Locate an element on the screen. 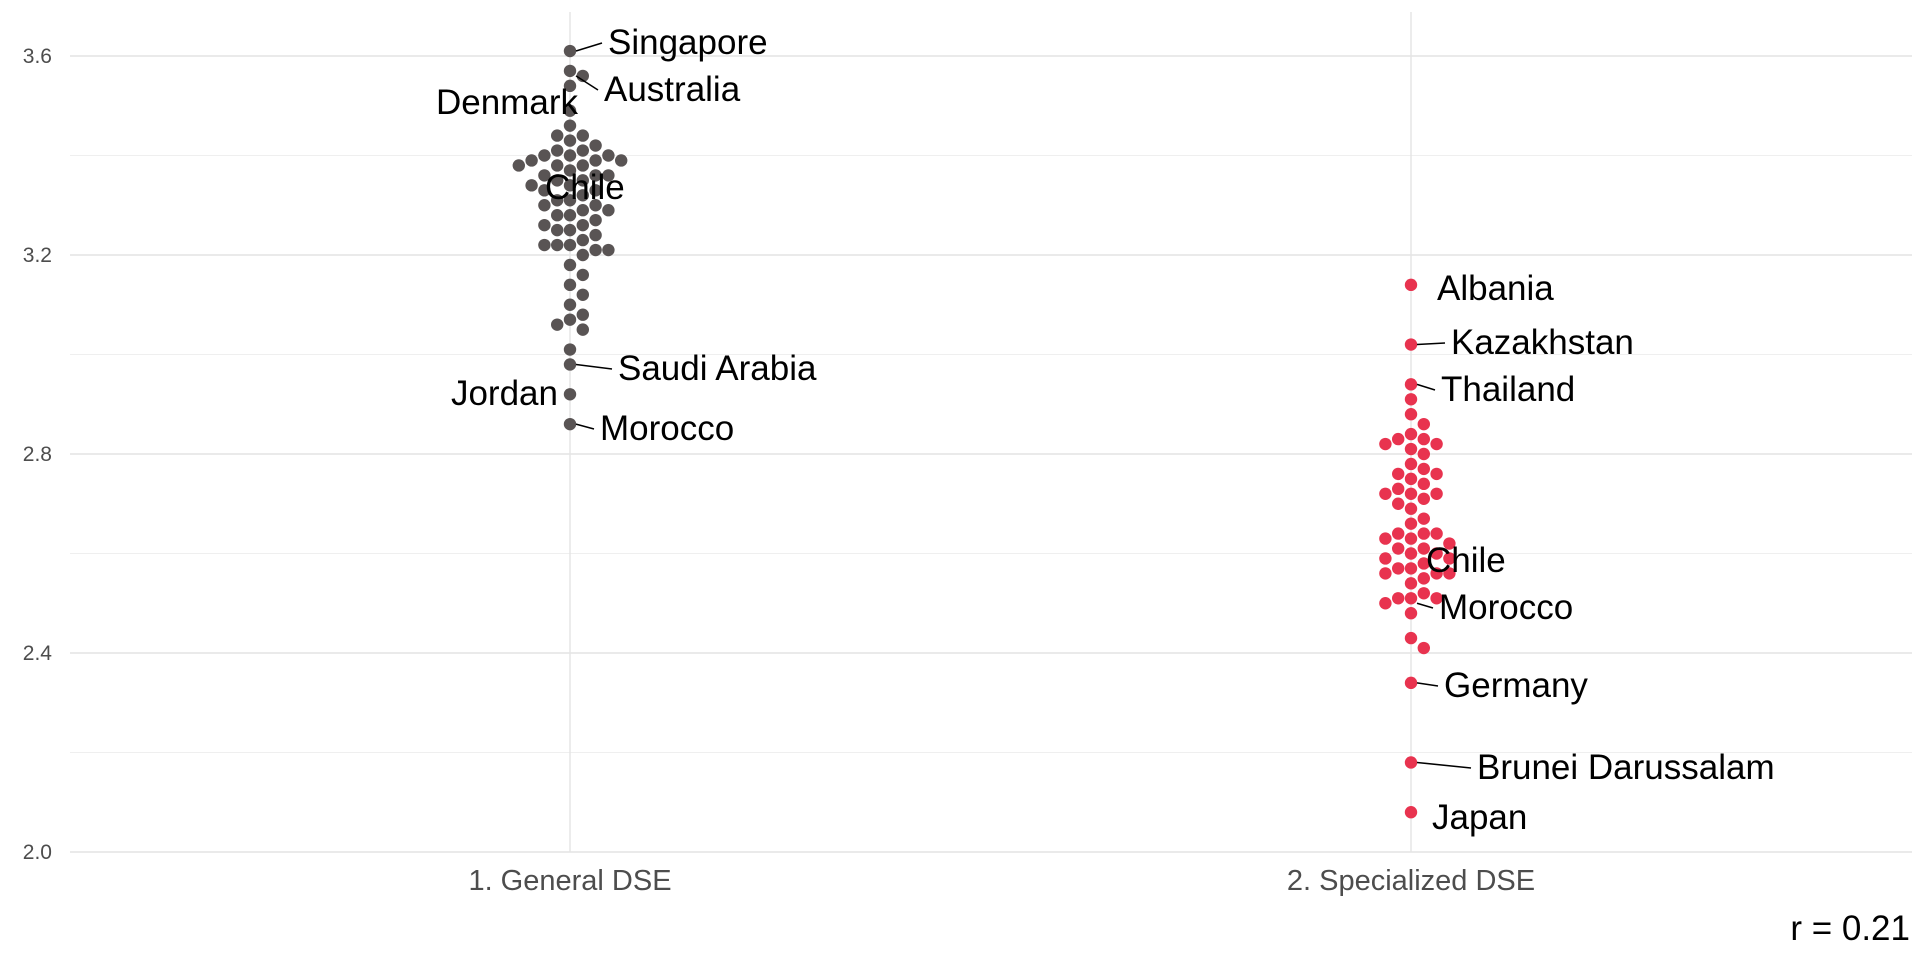 The height and width of the screenshot is (960, 1920). point-label: Australia is located at coordinates (672, 89).